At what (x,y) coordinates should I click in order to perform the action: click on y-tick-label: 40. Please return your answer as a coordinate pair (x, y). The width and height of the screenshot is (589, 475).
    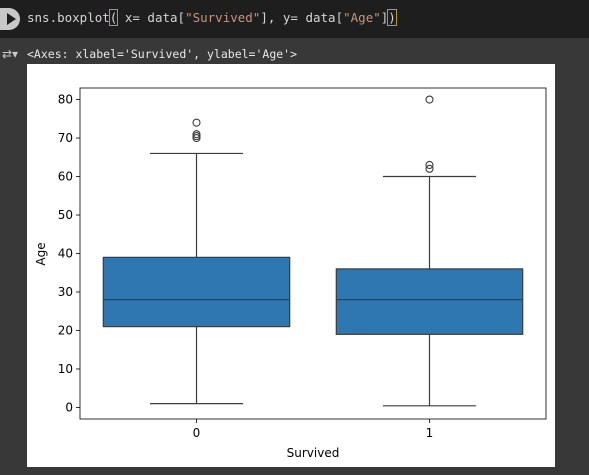
    Looking at the image, I should click on (65, 254).